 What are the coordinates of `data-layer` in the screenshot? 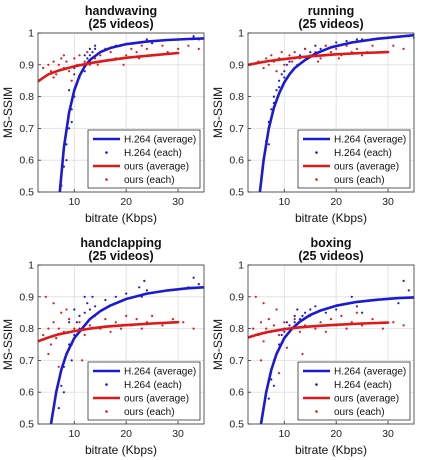 It's located at (121, 113).